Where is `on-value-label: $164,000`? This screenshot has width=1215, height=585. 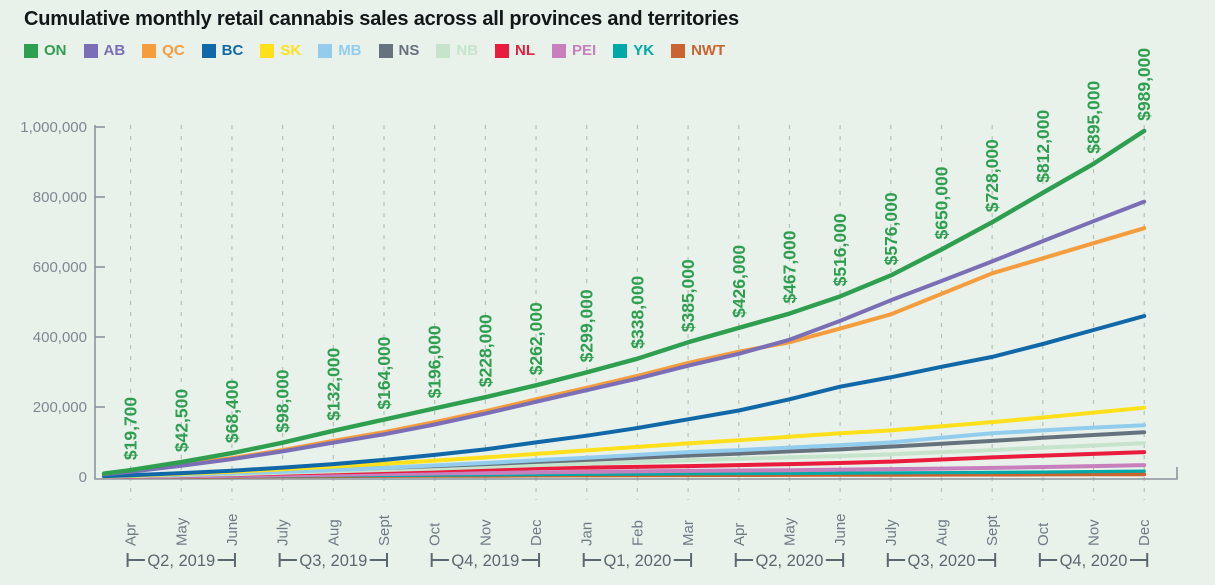 on-value-label: $164,000 is located at coordinates (384, 372).